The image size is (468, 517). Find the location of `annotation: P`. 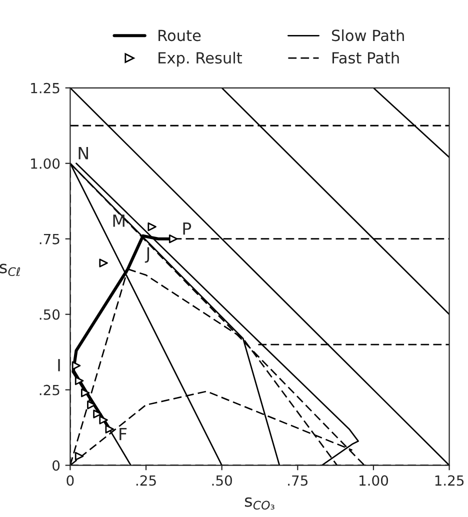

annotation: P is located at coordinates (187, 228).